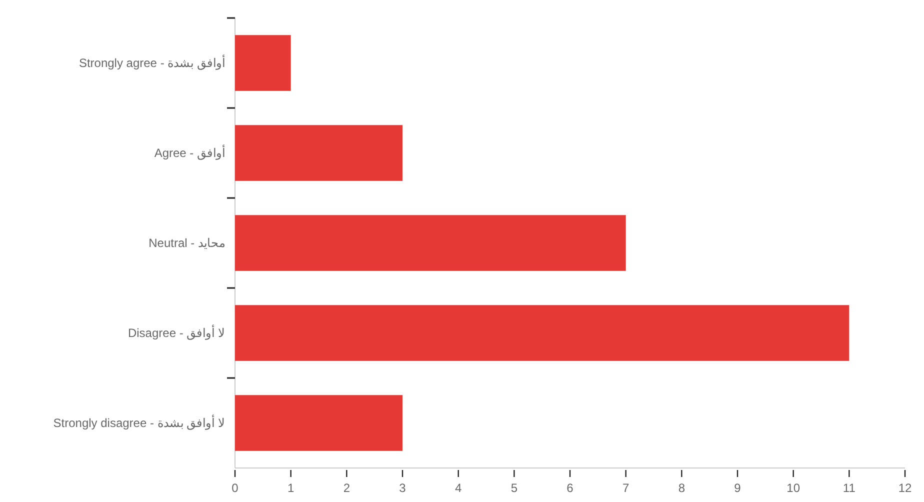  I want to click on x-tick-label: 11, so click(849, 488).